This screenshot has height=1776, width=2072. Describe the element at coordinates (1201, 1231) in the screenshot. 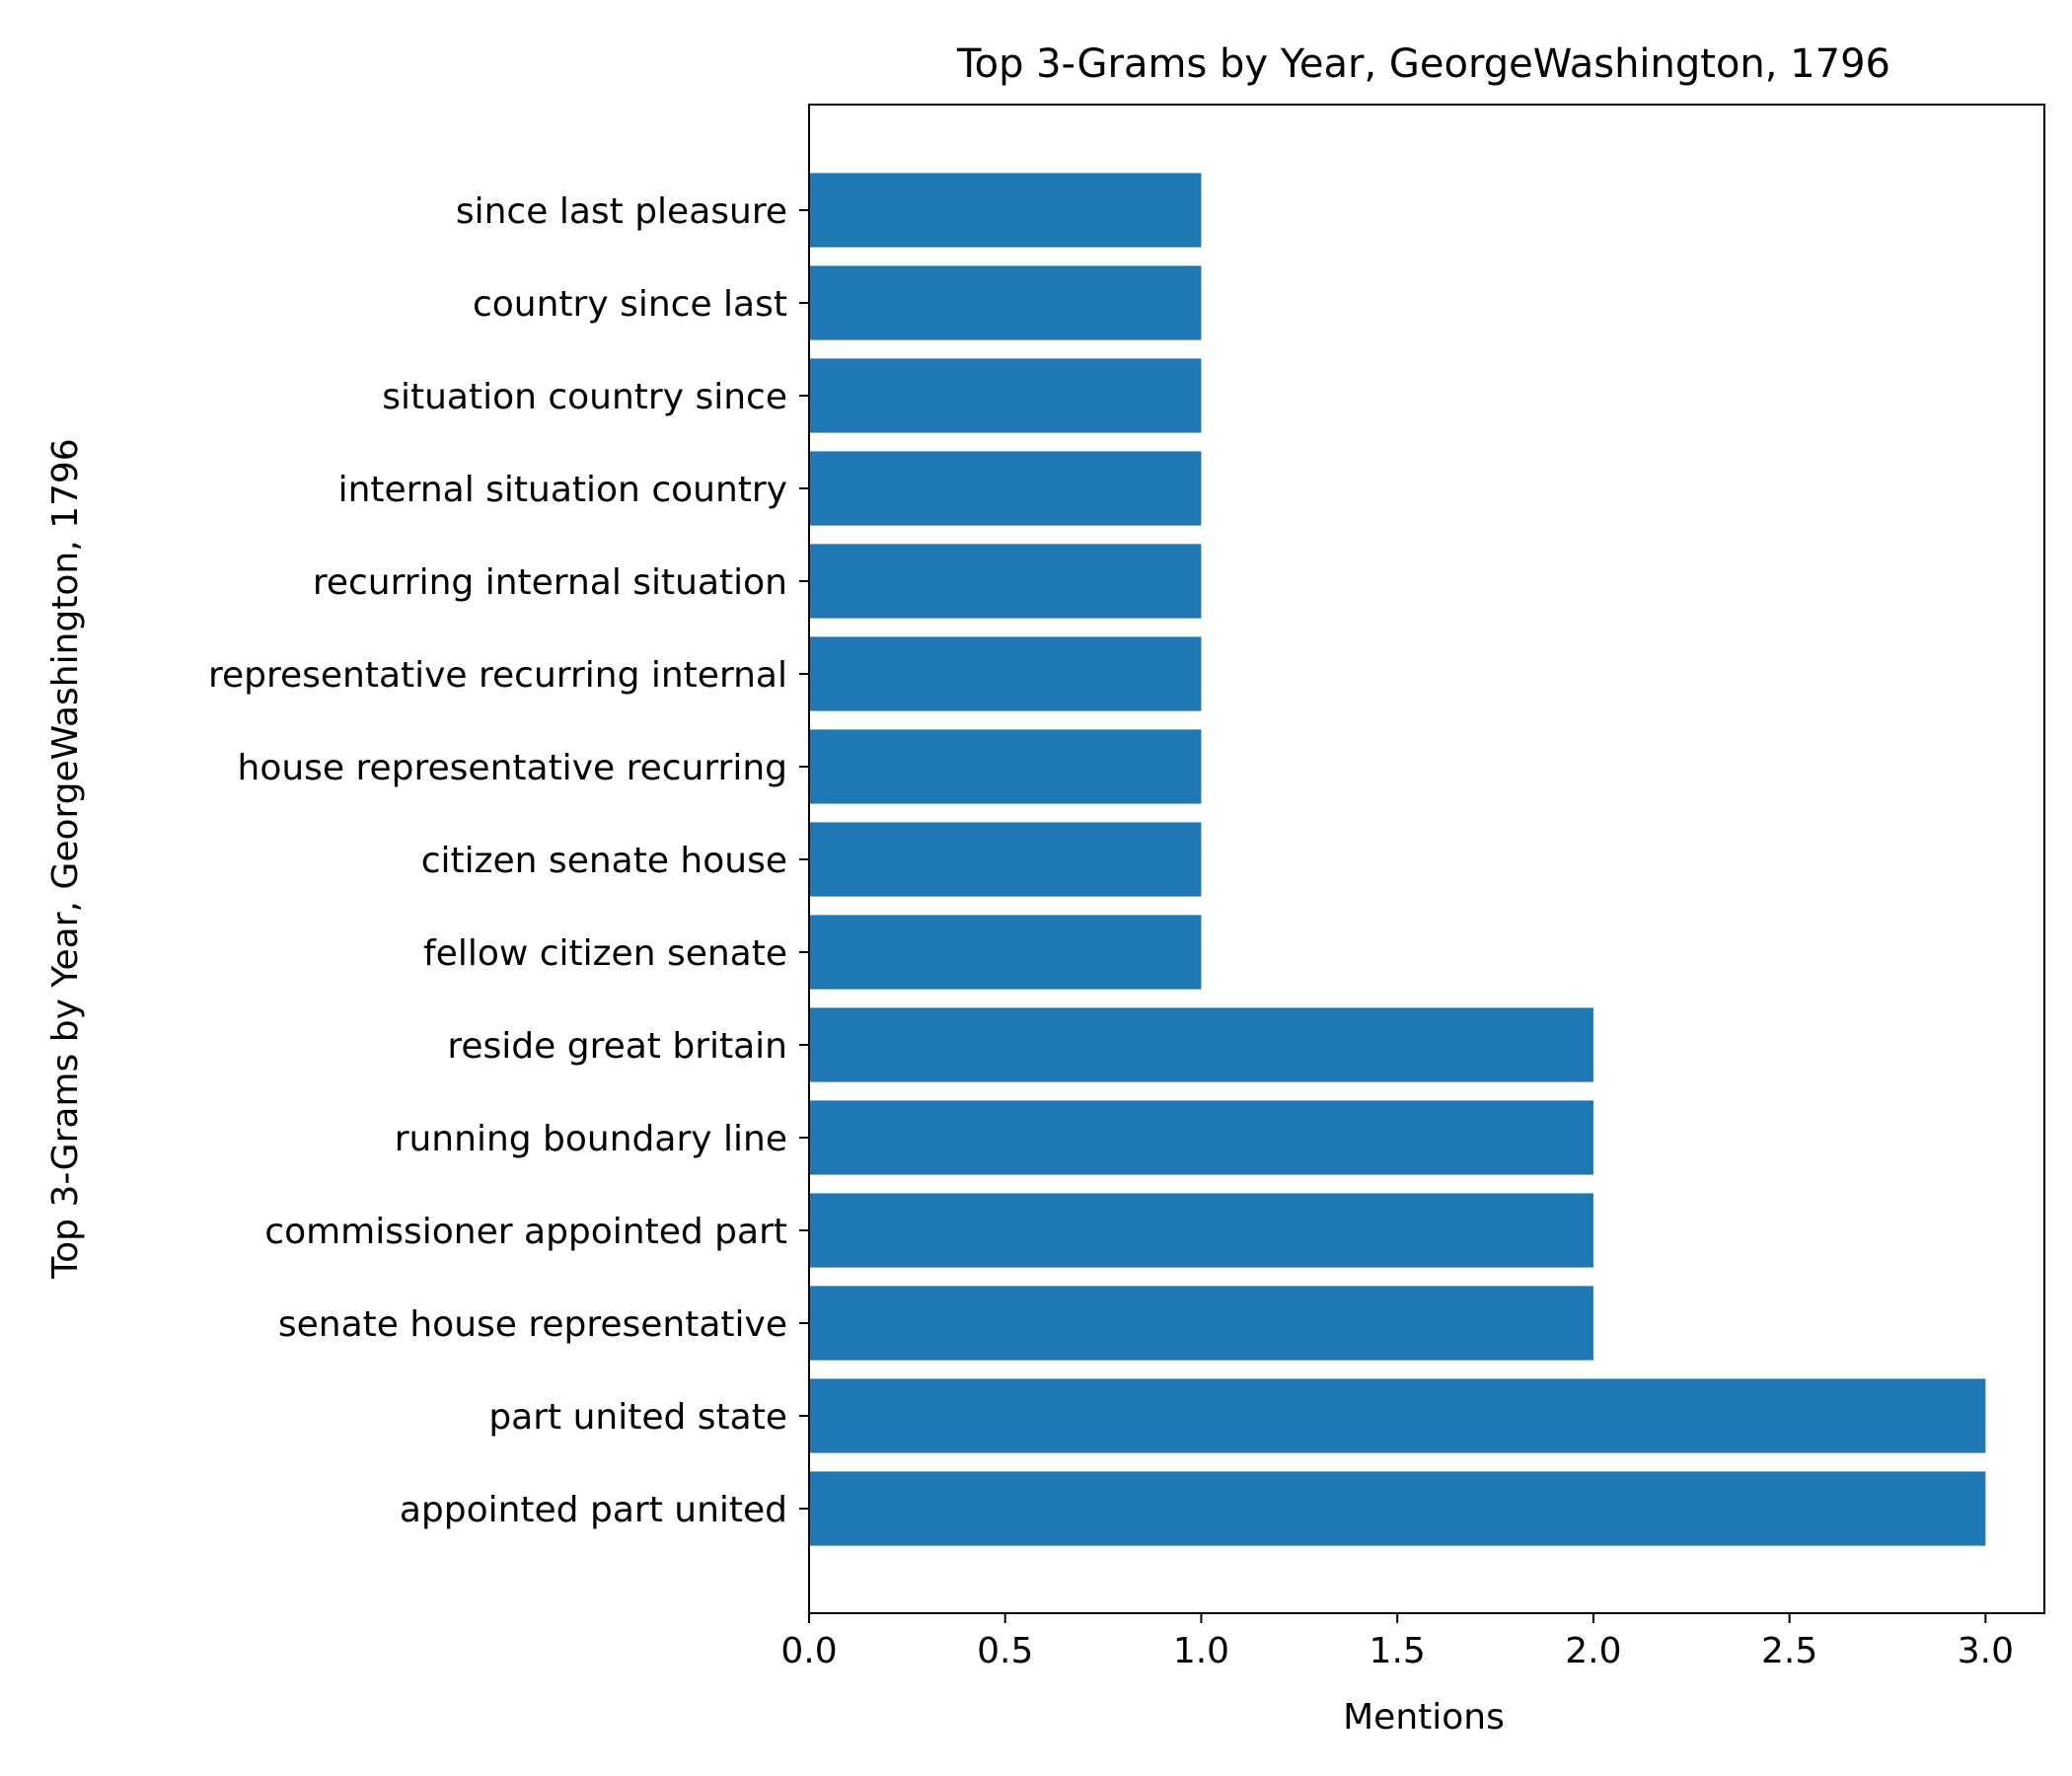

I see `bar-commissioner-appointed-part` at that location.